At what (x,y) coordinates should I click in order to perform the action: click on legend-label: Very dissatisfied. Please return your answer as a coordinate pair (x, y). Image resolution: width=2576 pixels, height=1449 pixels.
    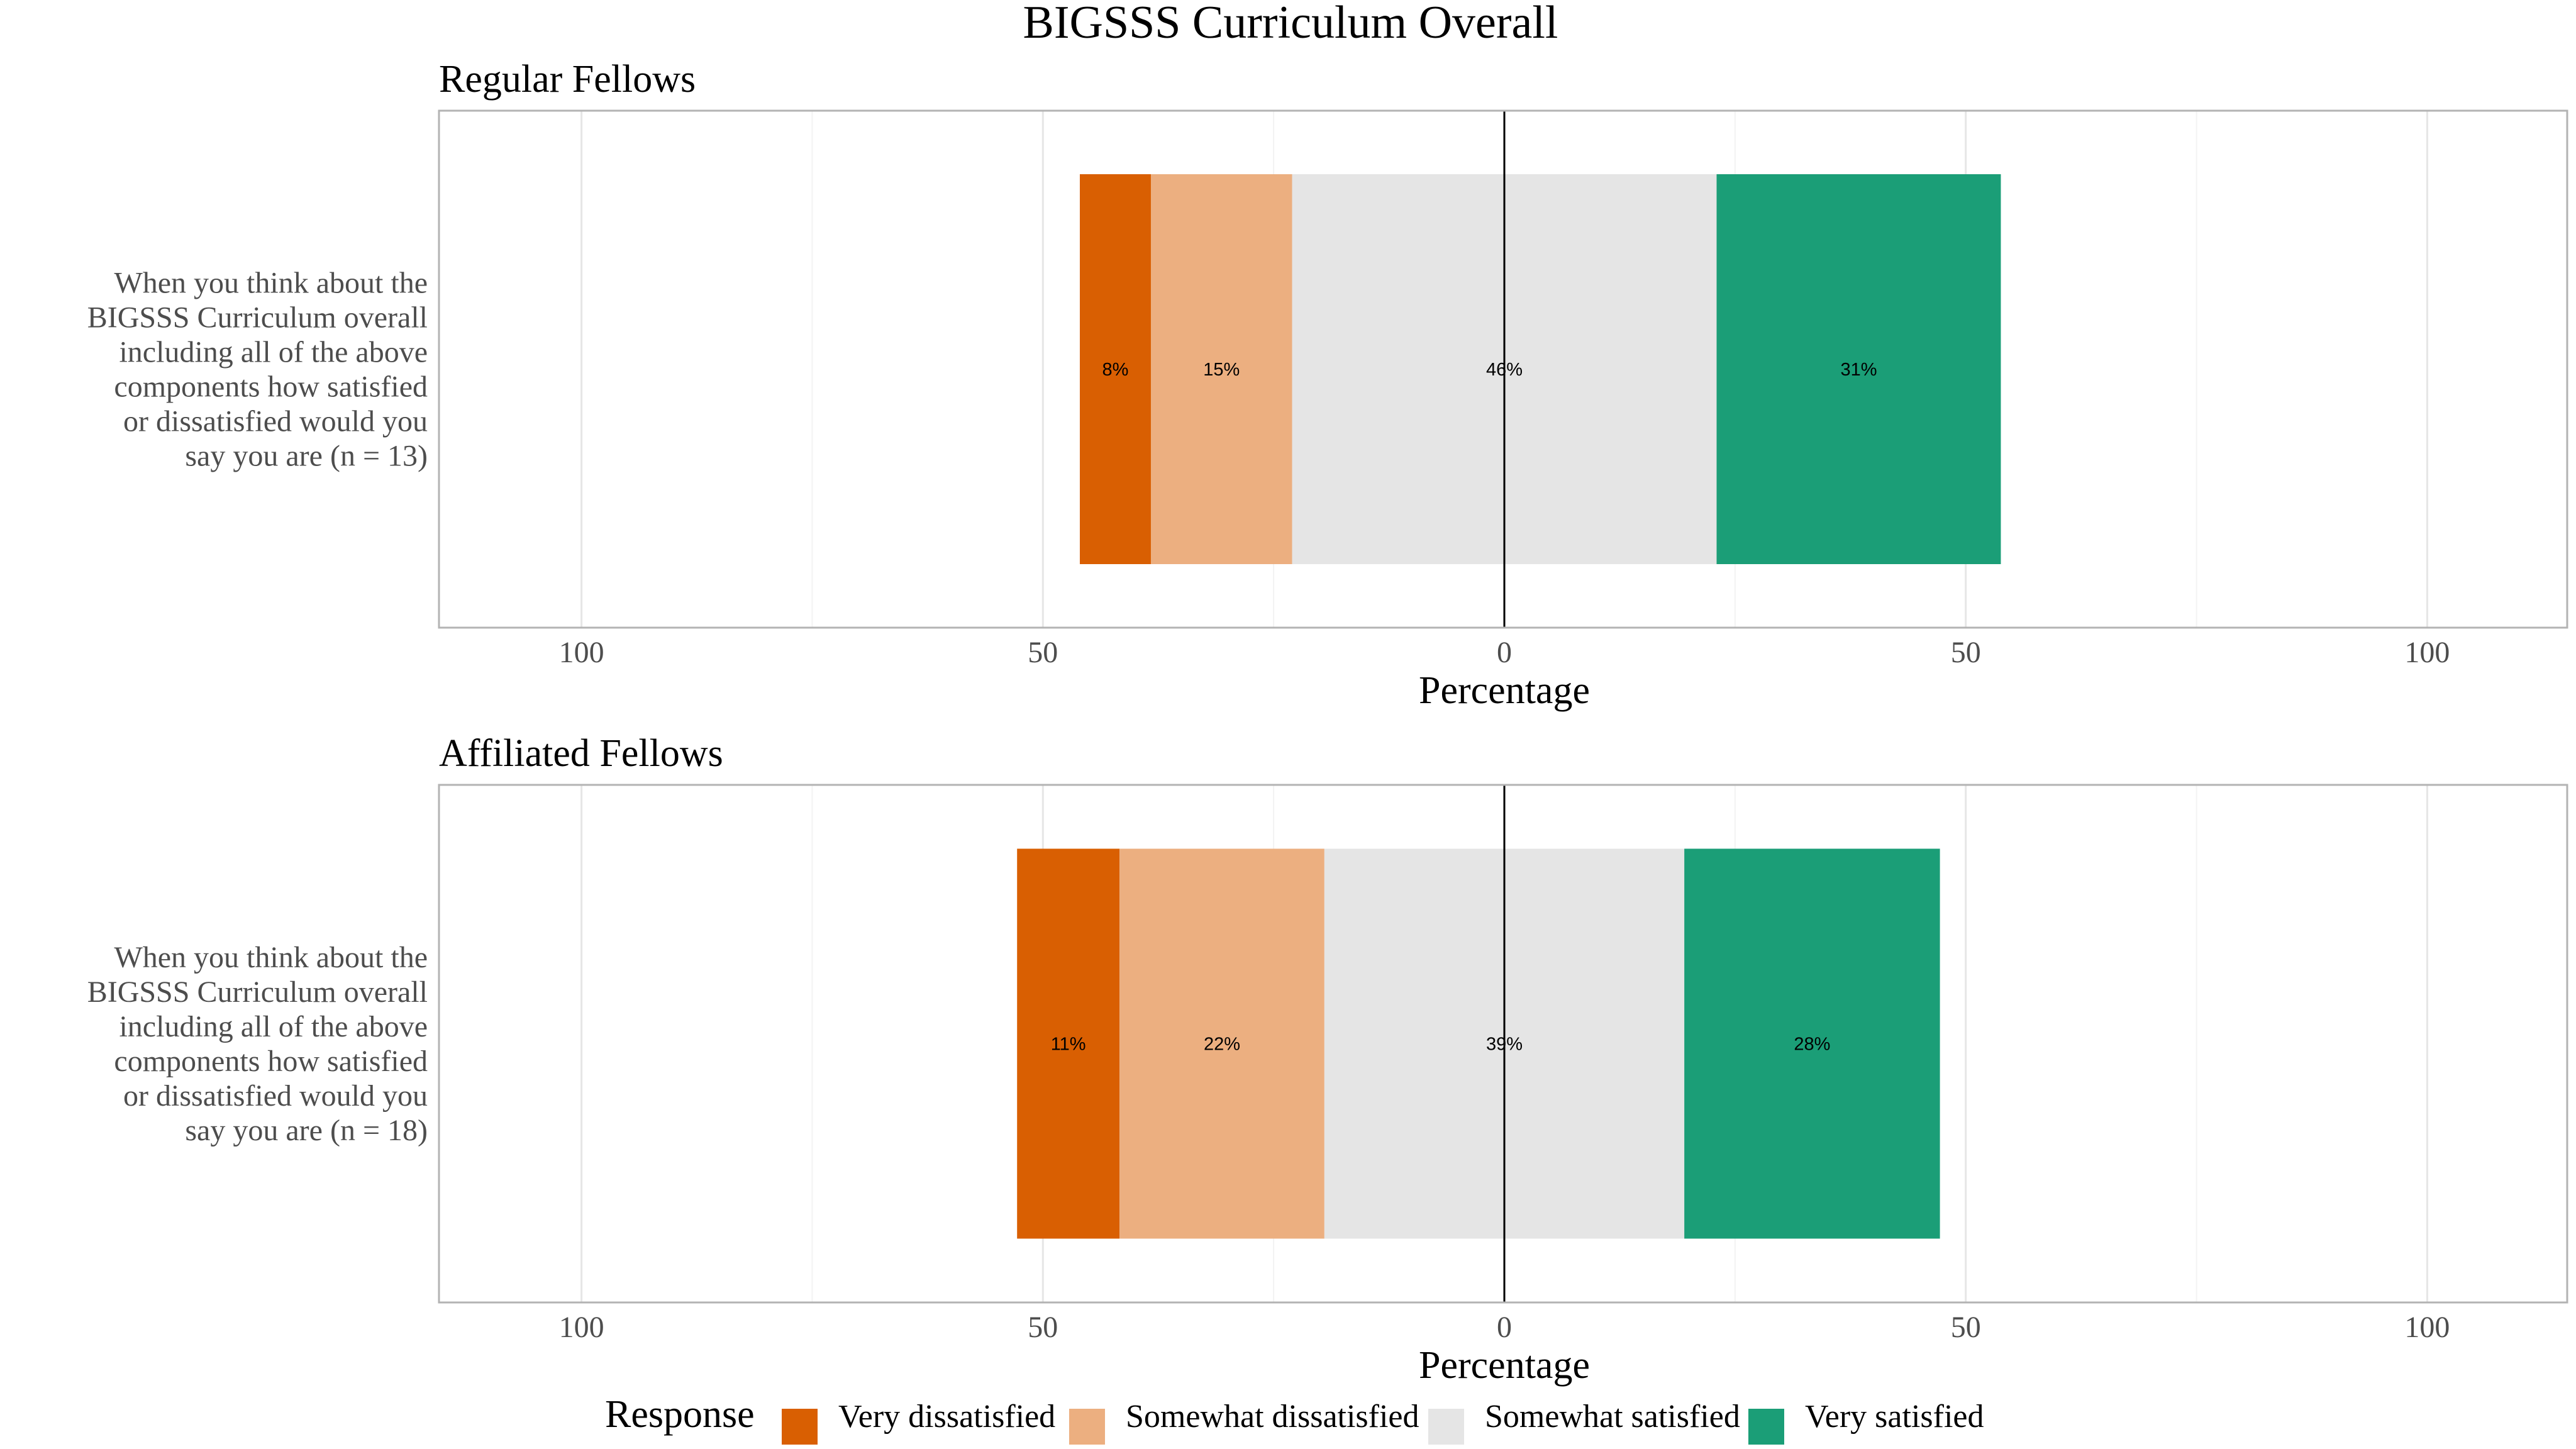
    Looking at the image, I should click on (946, 1417).